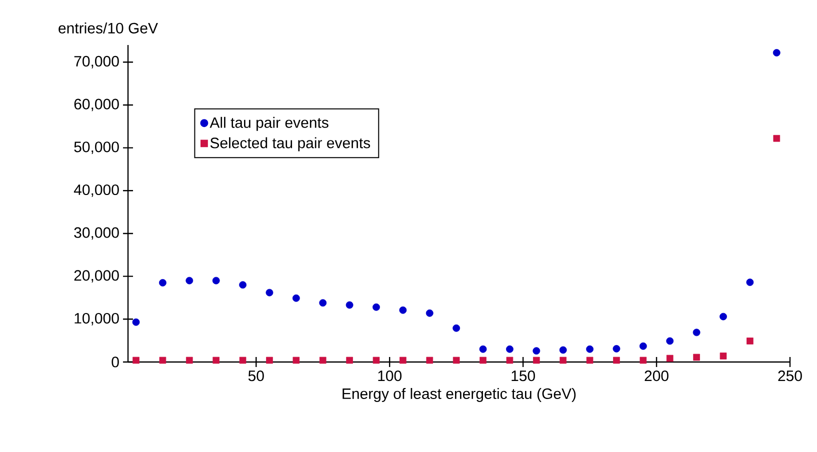 The width and height of the screenshot is (817, 452). Describe the element at coordinates (256, 376) in the screenshot. I see `x-tick-label: 50` at that location.